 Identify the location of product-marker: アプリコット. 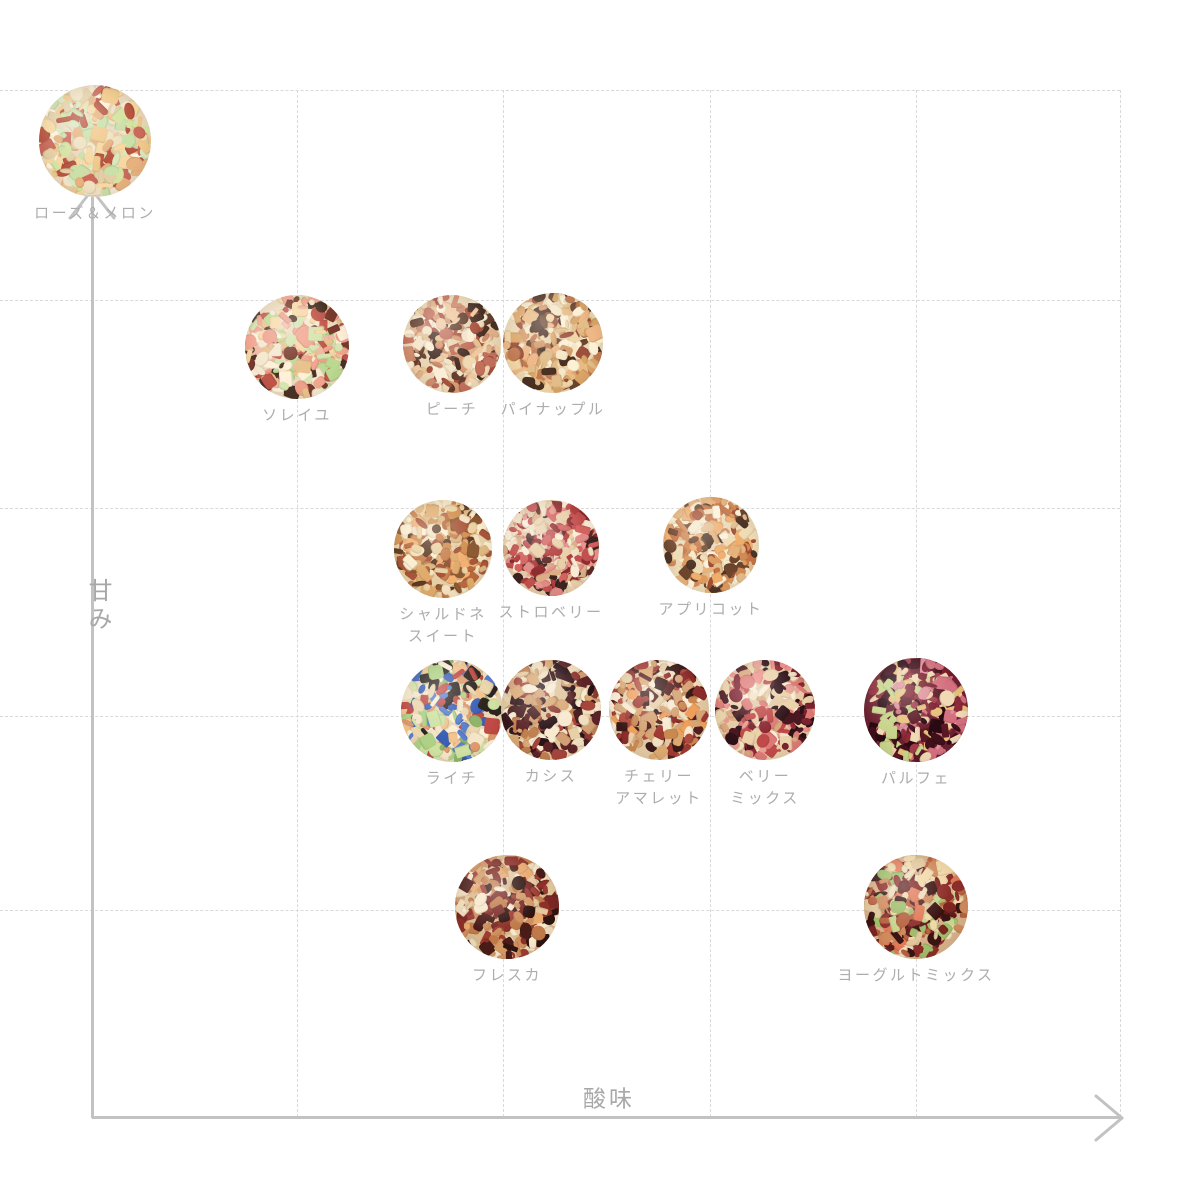
(711, 559).